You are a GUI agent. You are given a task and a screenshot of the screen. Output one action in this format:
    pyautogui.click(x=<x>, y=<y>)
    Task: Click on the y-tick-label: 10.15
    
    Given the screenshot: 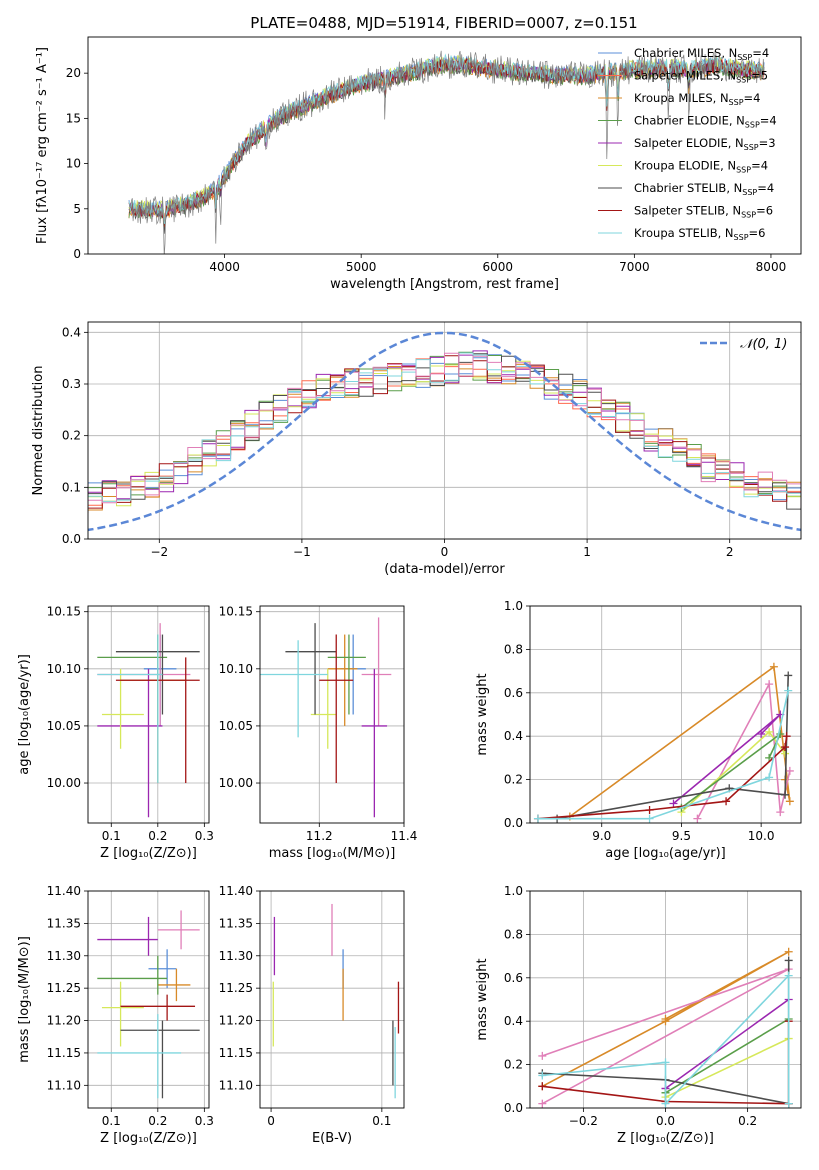 What is the action you would take?
    pyautogui.click(x=64, y=612)
    